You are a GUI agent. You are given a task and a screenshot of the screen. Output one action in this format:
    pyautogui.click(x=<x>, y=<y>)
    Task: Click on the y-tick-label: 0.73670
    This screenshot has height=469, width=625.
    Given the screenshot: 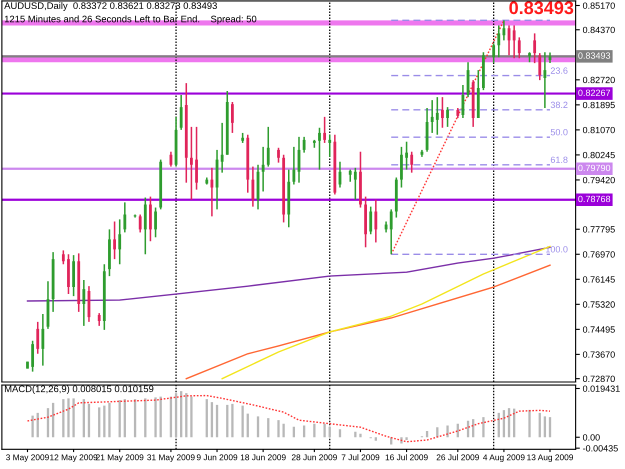 What is the action you would take?
    pyautogui.click(x=598, y=354)
    